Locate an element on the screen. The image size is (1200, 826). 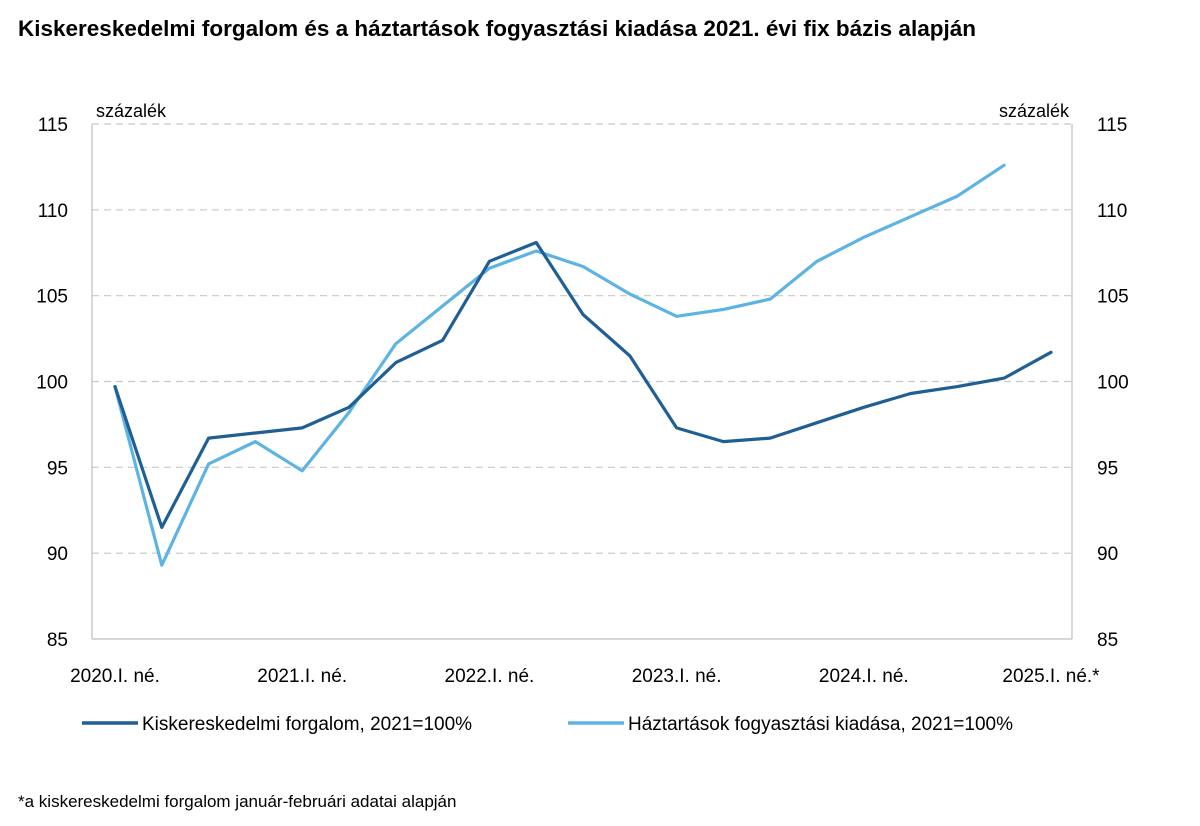
y-tick-label-right: 105 is located at coordinates (1113, 297).